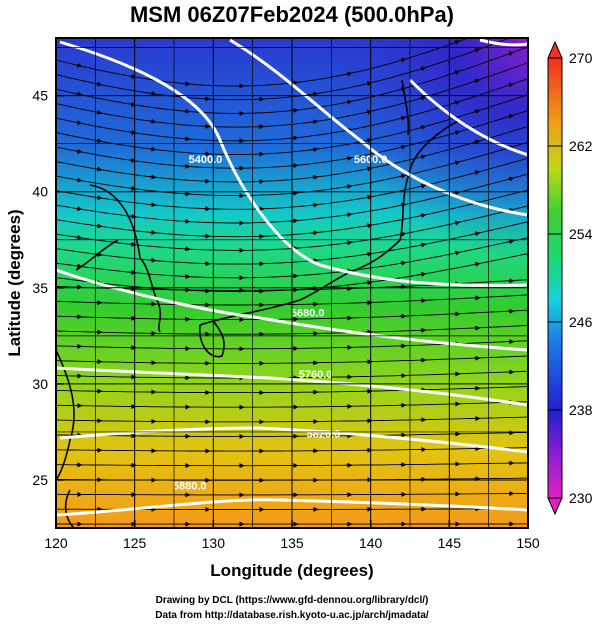  What do you see at coordinates (40, 192) in the screenshot?
I see `y-tick-label: 40` at bounding box center [40, 192].